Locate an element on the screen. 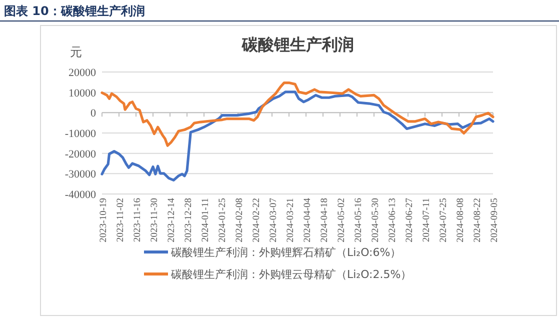  x-tick-label: 2024-05-16 is located at coordinates (359, 220).